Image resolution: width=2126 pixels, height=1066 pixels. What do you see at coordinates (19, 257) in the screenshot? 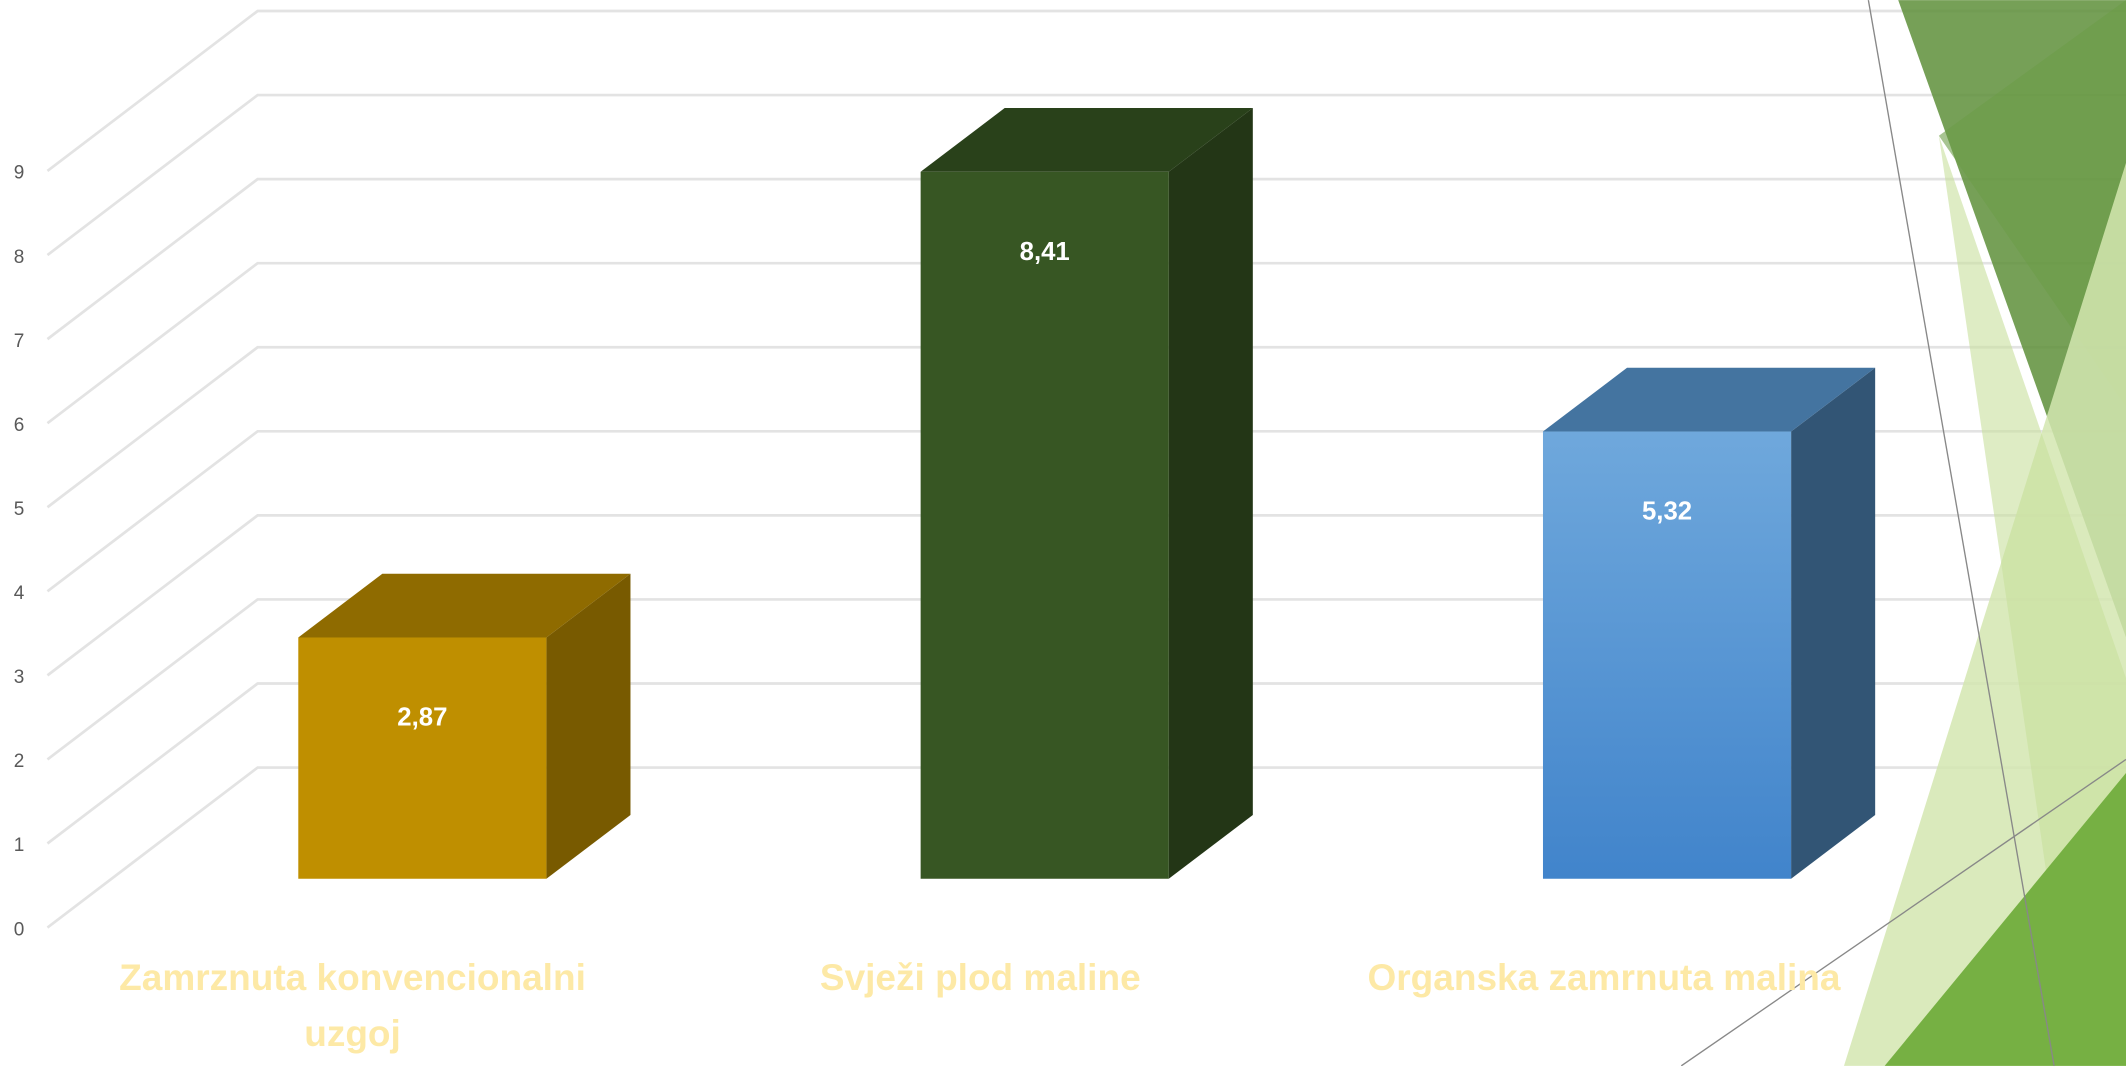
I see `y-tick-label: 8` at bounding box center [19, 257].